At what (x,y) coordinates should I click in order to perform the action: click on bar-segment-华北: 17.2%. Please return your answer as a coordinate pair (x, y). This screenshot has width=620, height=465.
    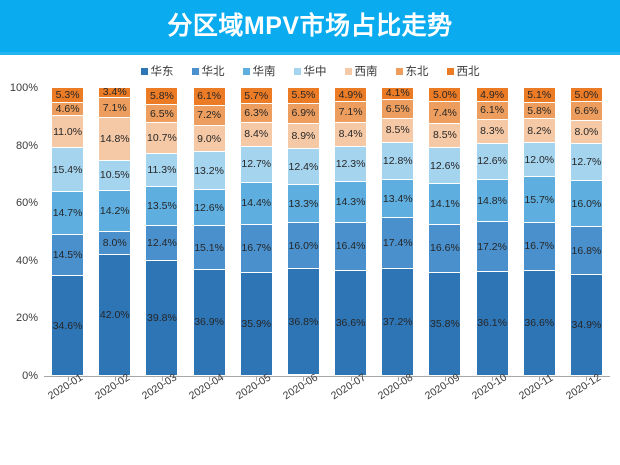
    Looking at the image, I should click on (492, 247).